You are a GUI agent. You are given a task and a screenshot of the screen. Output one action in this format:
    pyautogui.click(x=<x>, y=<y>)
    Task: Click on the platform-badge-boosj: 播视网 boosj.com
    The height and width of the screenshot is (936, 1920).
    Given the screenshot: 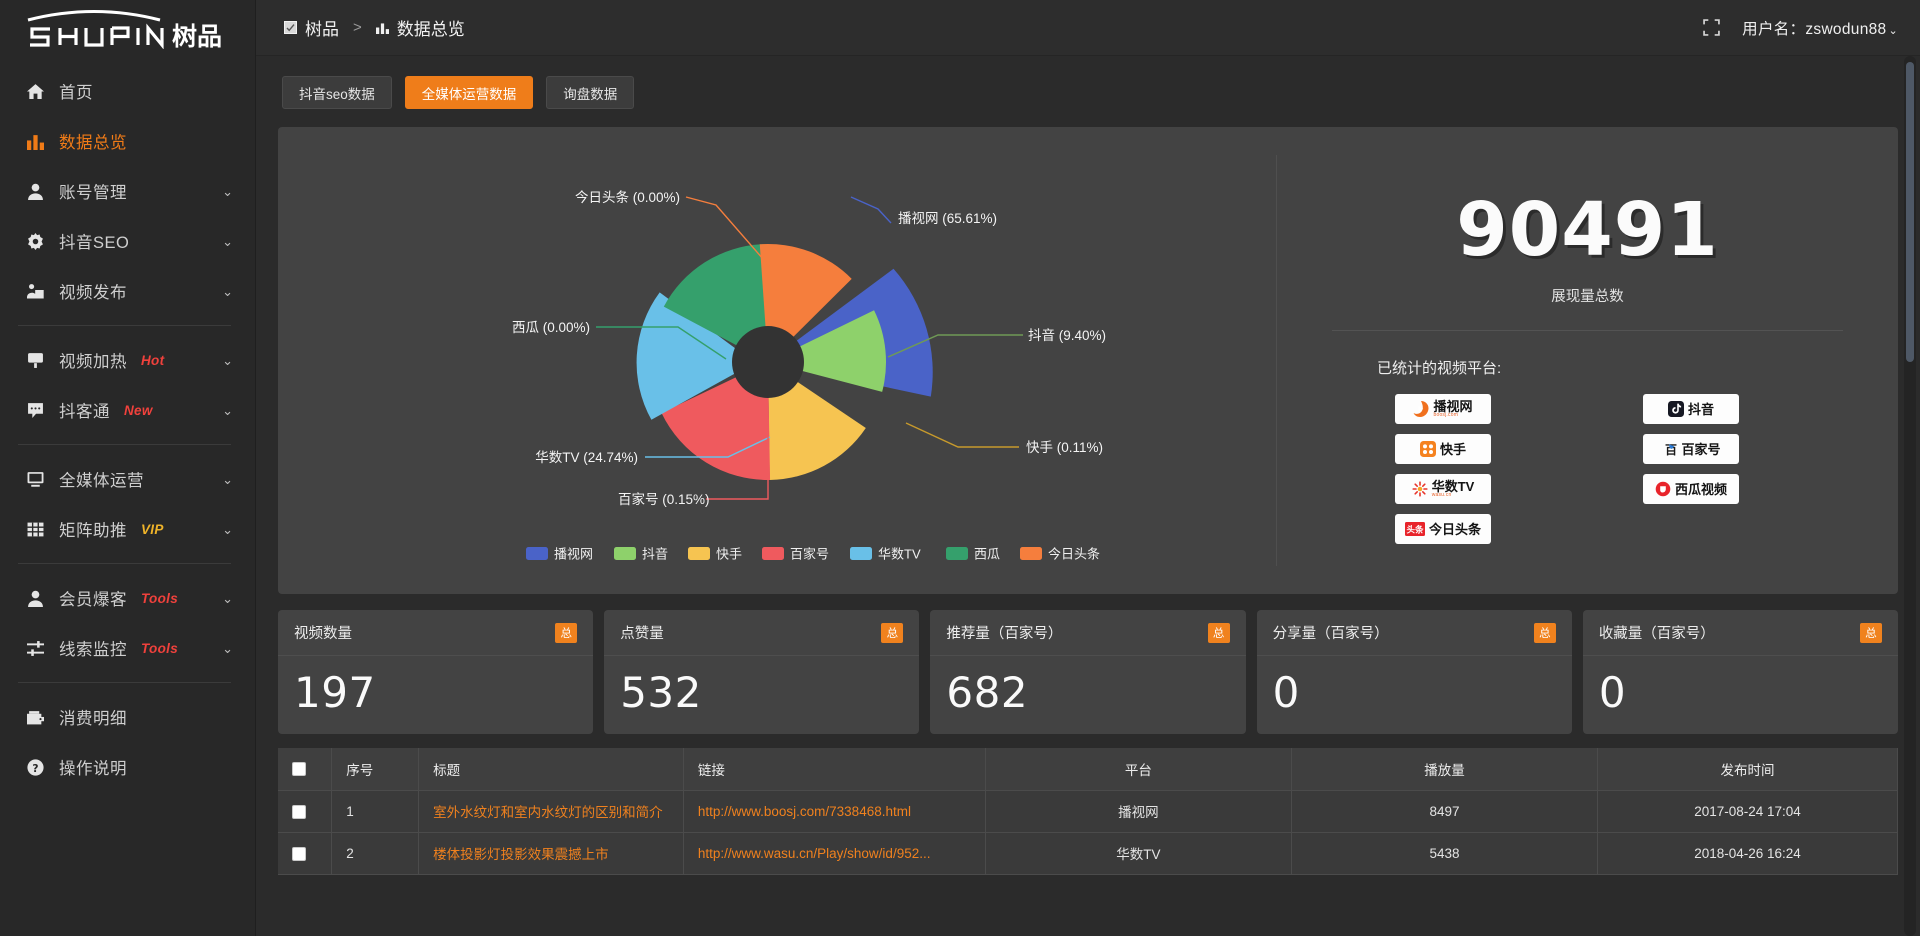 What is the action you would take?
    pyautogui.click(x=1443, y=409)
    